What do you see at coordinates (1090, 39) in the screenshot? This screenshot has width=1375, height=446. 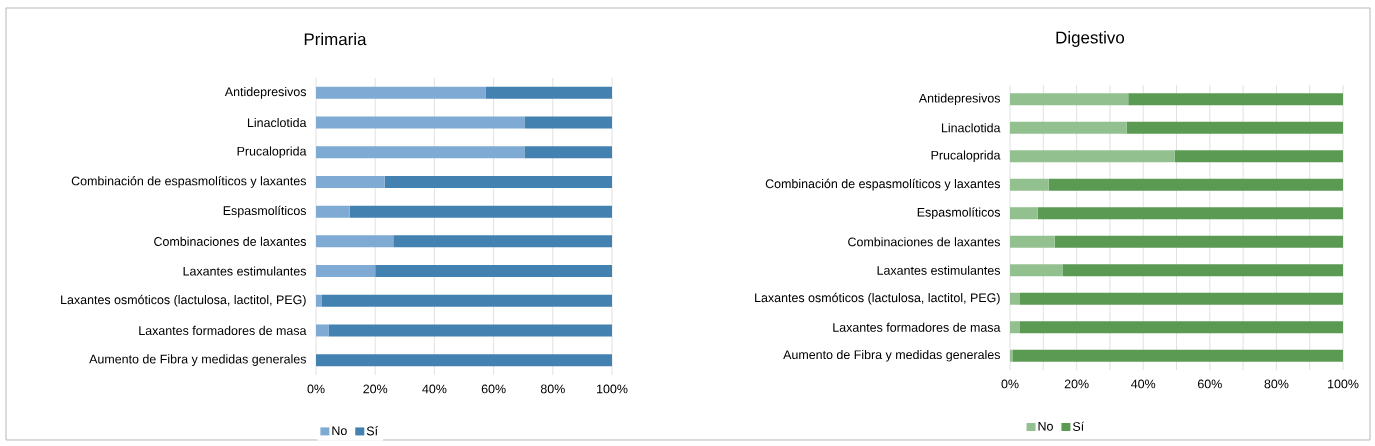 I see `chart-title: Digestivo` at bounding box center [1090, 39].